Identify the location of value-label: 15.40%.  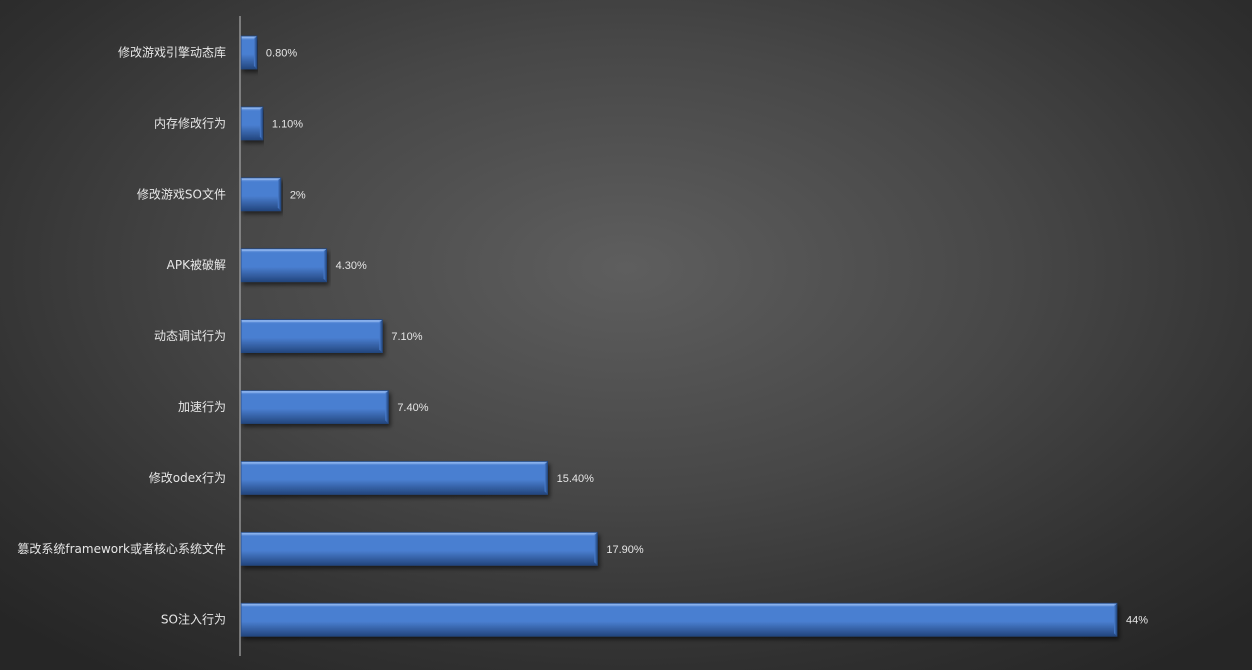
(576, 479).